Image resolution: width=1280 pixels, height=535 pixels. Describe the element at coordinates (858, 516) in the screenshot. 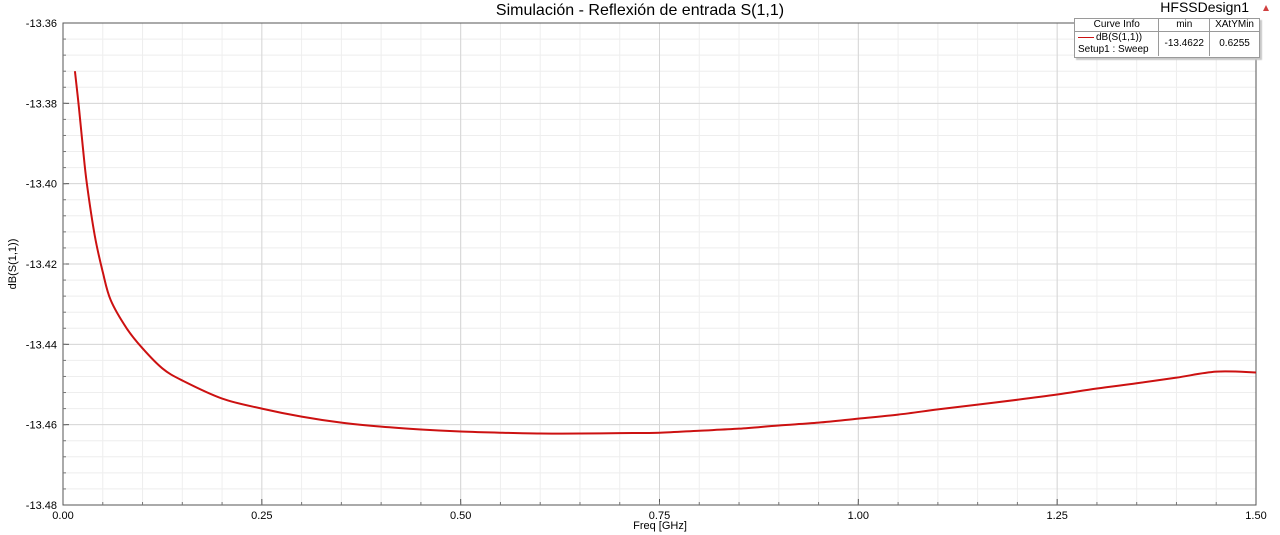

I see `x-tick-label: 1.00` at that location.